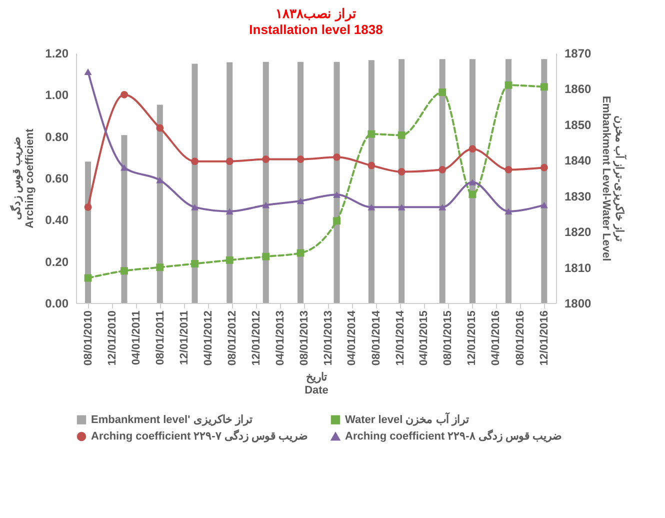 The height and width of the screenshot is (518, 665). What do you see at coordinates (57, 95) in the screenshot?
I see `y-tick-label: 1.00` at bounding box center [57, 95].